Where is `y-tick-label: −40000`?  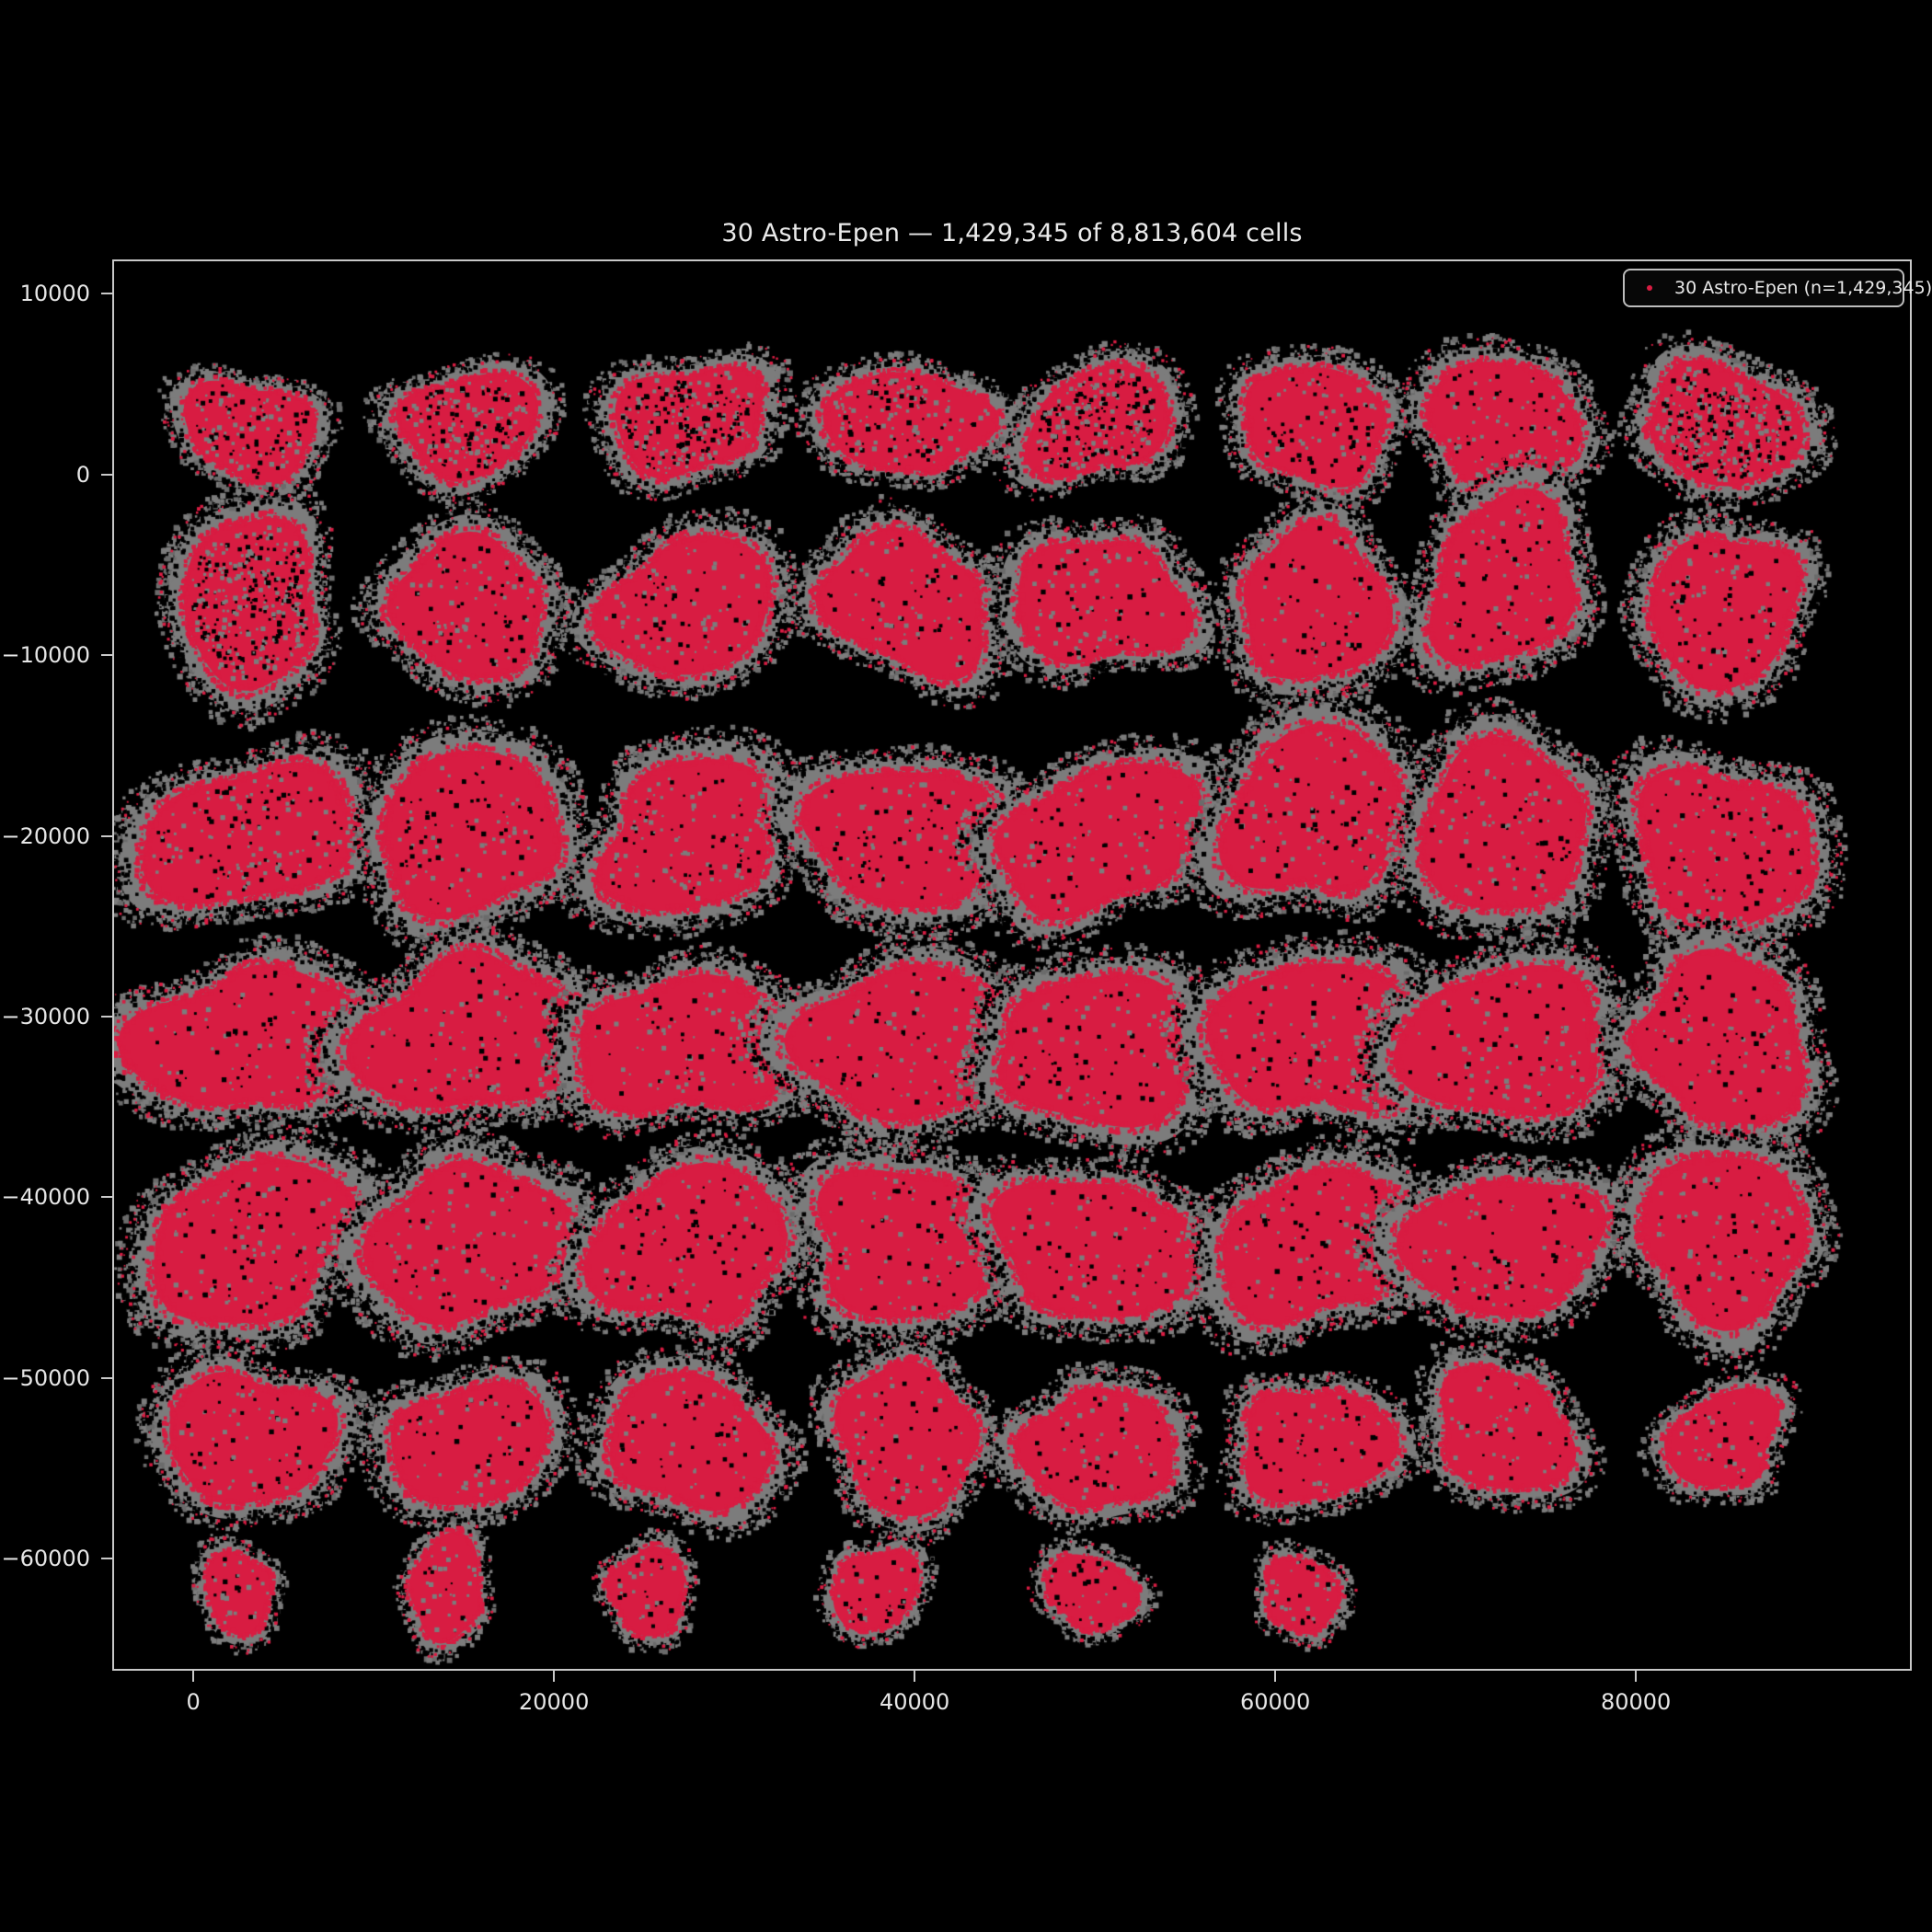 y-tick-label: −40000 is located at coordinates (45, 1197).